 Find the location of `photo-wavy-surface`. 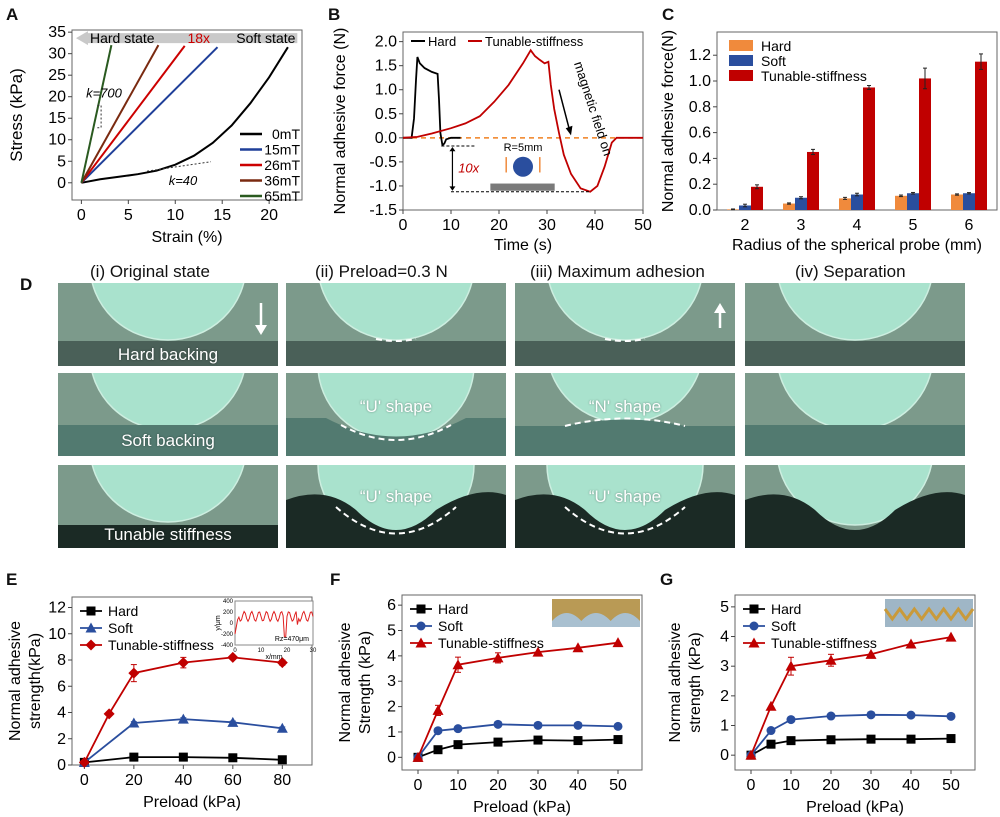

photo-wavy-surface is located at coordinates (596, 620).